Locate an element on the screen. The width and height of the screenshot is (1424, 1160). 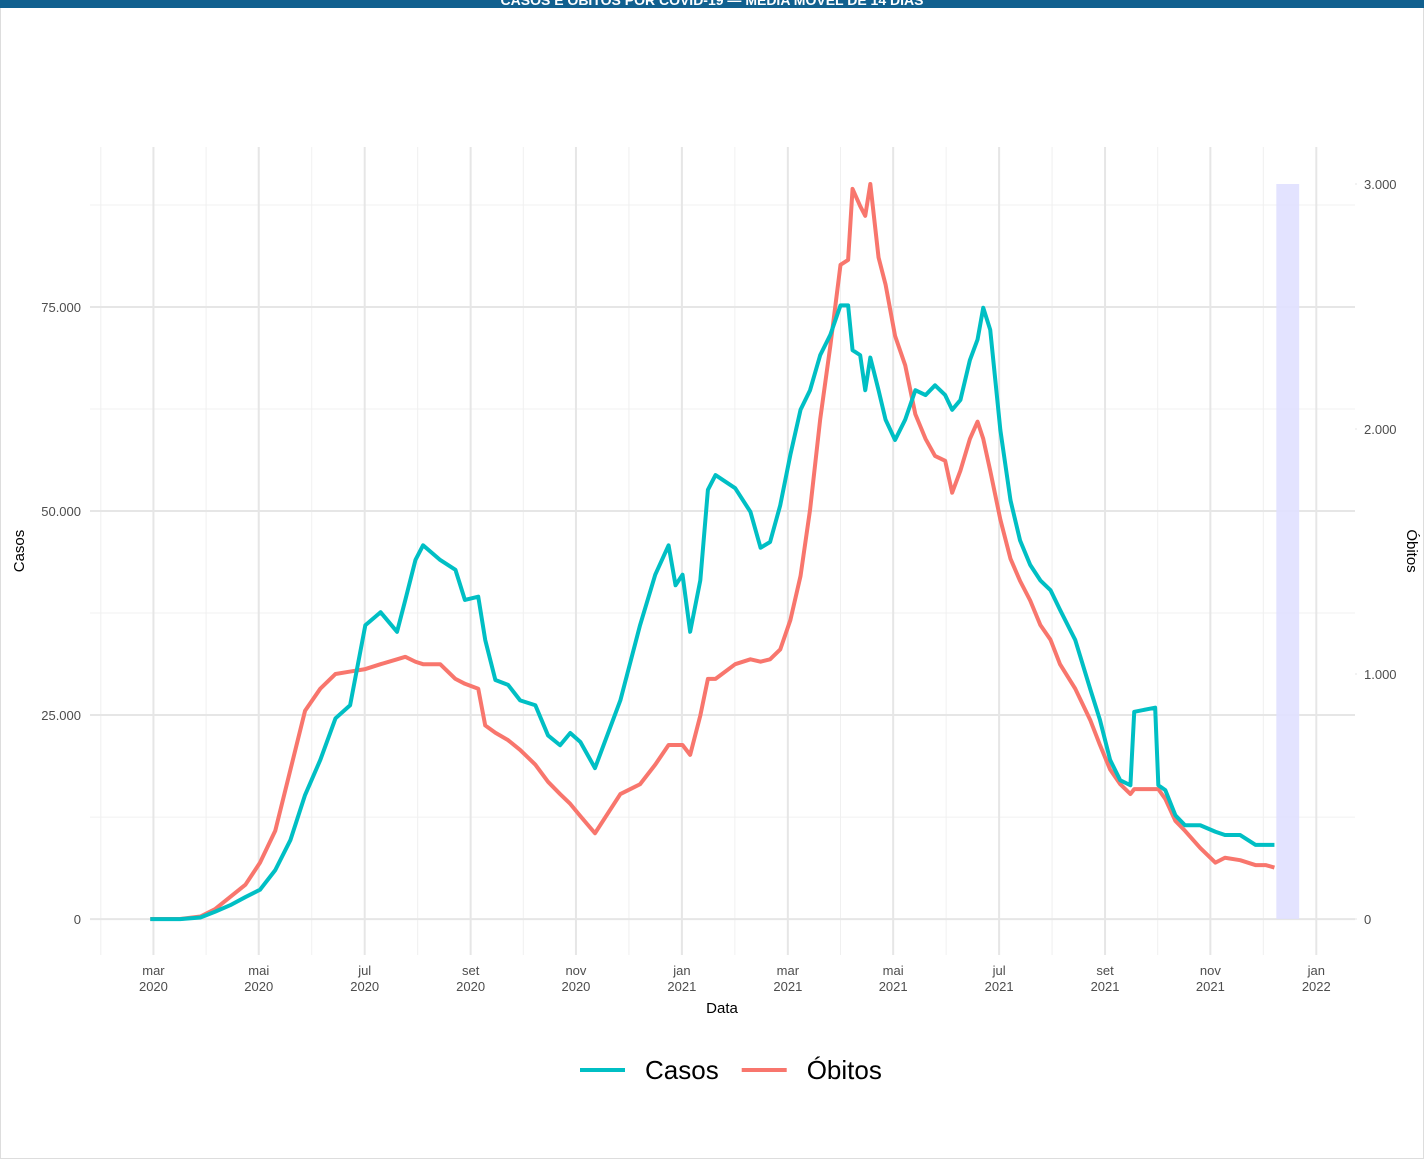
y-tick-label: 0 is located at coordinates (77, 919).